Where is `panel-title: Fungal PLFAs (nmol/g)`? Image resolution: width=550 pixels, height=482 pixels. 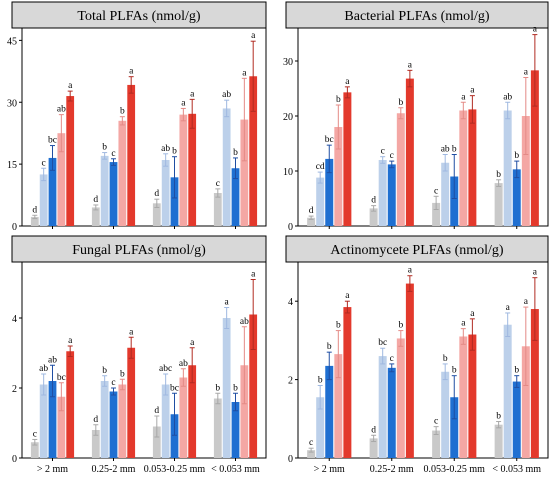 panel-title: Fungal PLFAs (nmol/g) is located at coordinates (139, 250).